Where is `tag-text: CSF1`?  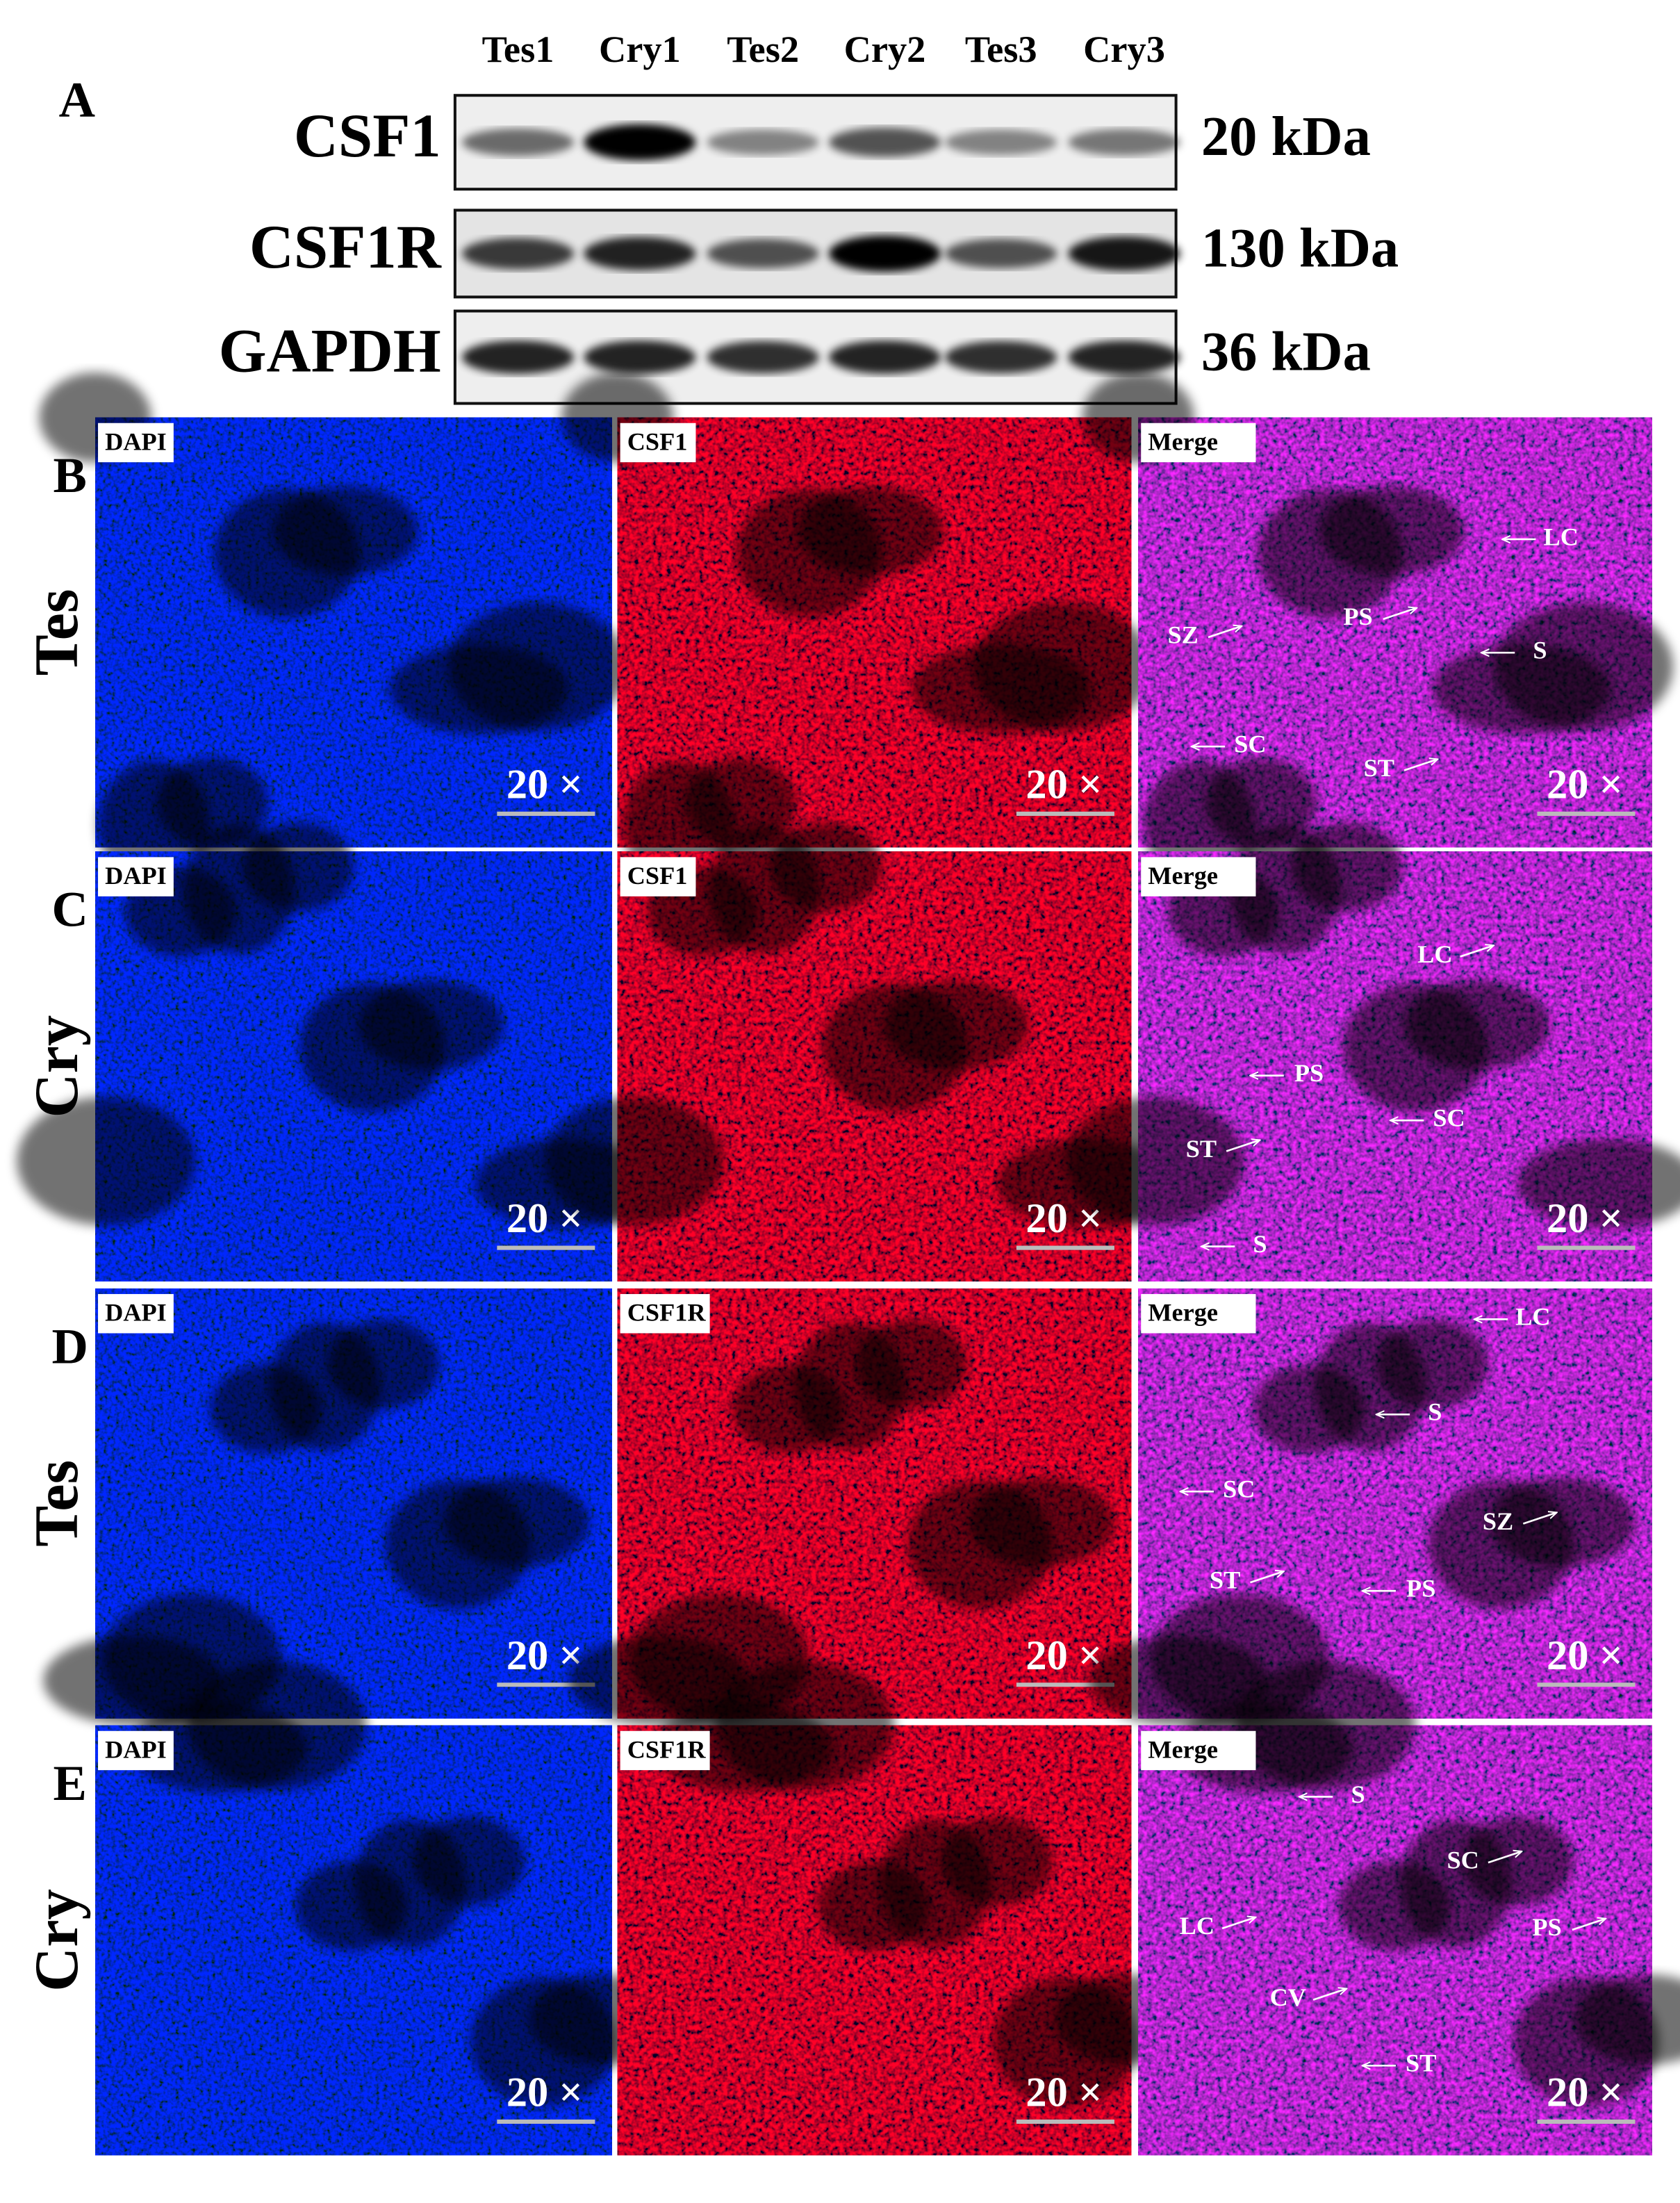
tag-text: CSF1 is located at coordinates (657, 876).